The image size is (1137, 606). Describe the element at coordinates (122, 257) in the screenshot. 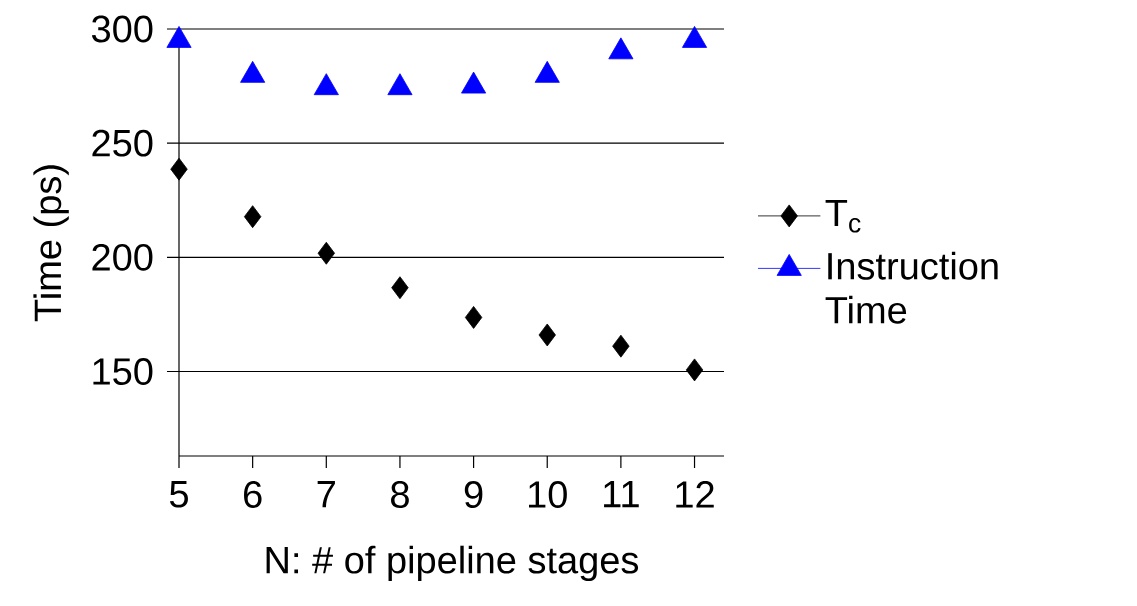

I see `y-tick-label: 200` at that location.